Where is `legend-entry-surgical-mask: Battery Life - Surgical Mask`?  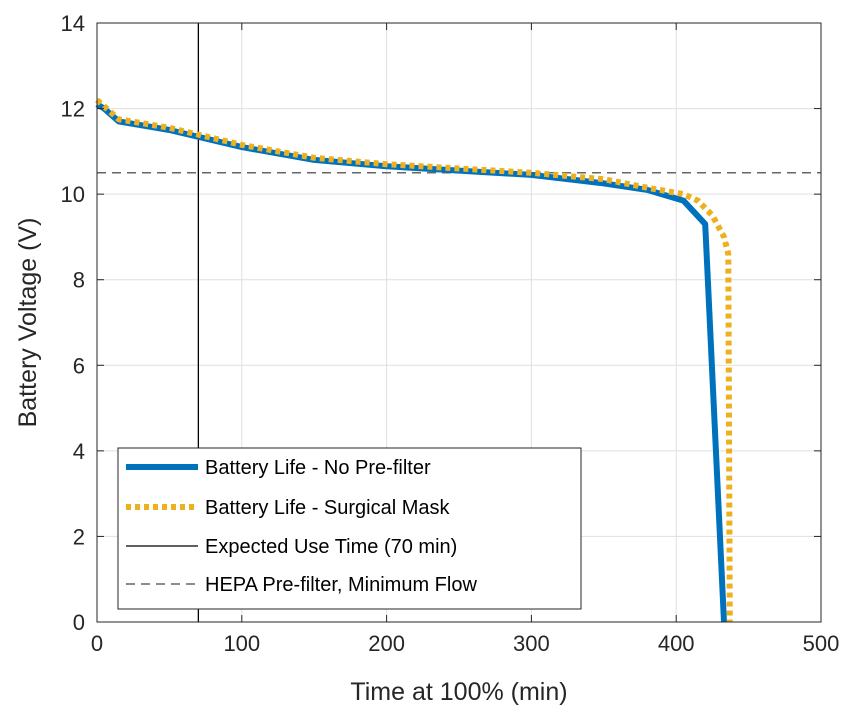
legend-entry-surgical-mask: Battery Life - Surgical Mask is located at coordinates (328, 508).